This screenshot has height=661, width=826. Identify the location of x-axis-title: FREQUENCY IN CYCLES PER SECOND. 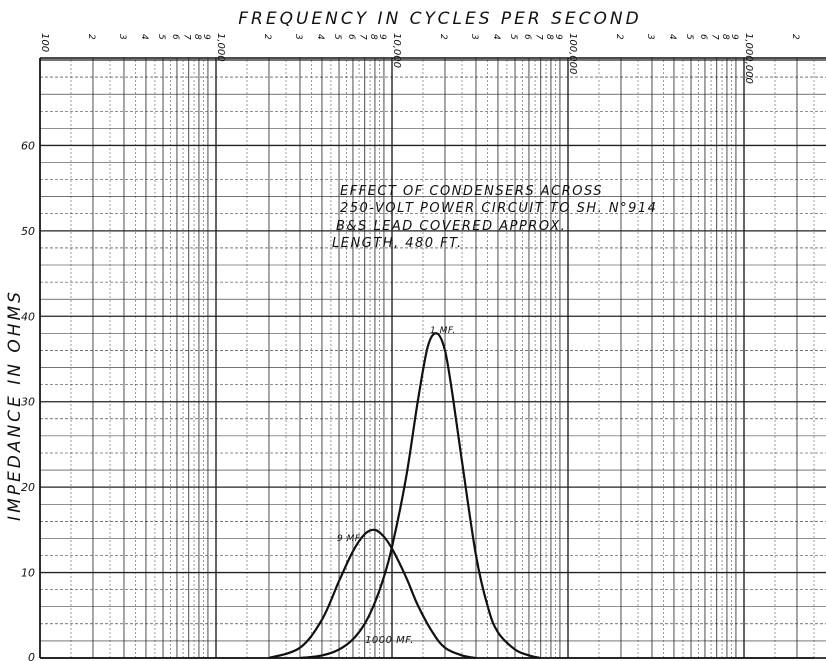
(439, 19).